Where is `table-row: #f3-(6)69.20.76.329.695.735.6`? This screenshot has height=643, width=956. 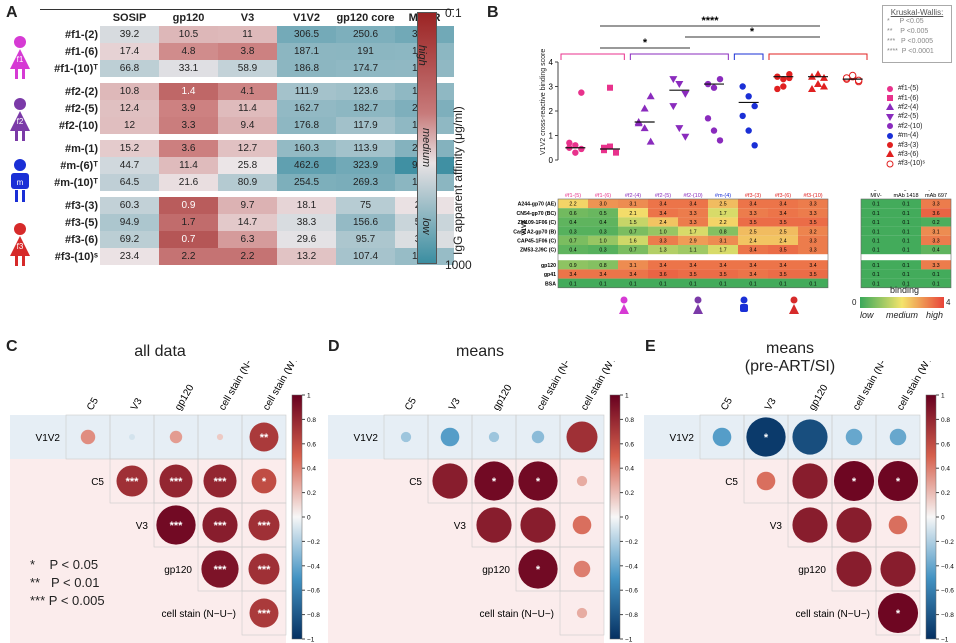
table-row: #f3-(6)69.20.76.329.695.735.6 is located at coordinates (247, 239).